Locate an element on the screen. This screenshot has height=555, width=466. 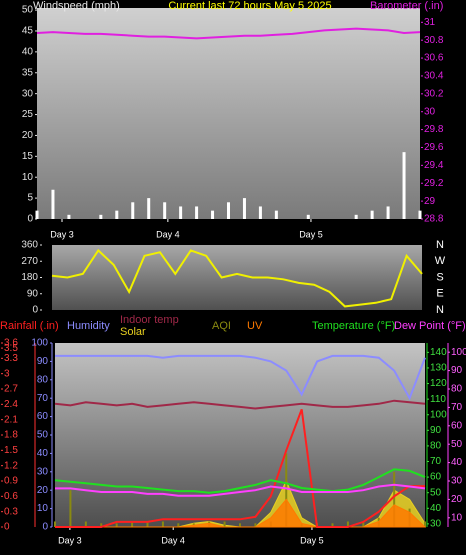
tick-label: 10 is located at coordinates (28, 177).